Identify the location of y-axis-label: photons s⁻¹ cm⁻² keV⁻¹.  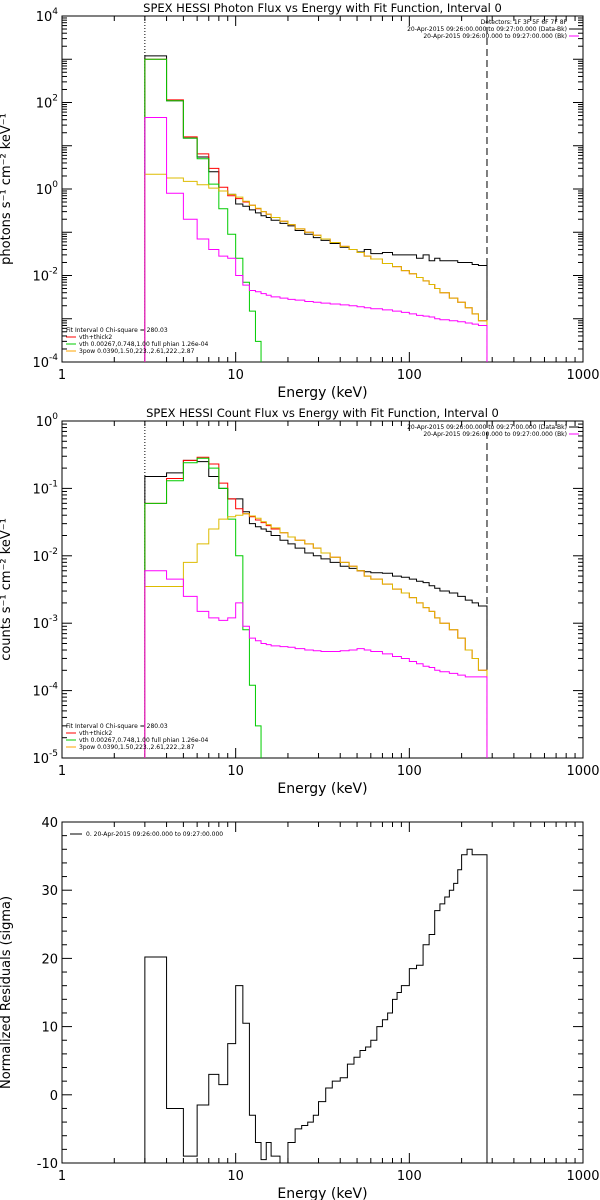
(7, 189).